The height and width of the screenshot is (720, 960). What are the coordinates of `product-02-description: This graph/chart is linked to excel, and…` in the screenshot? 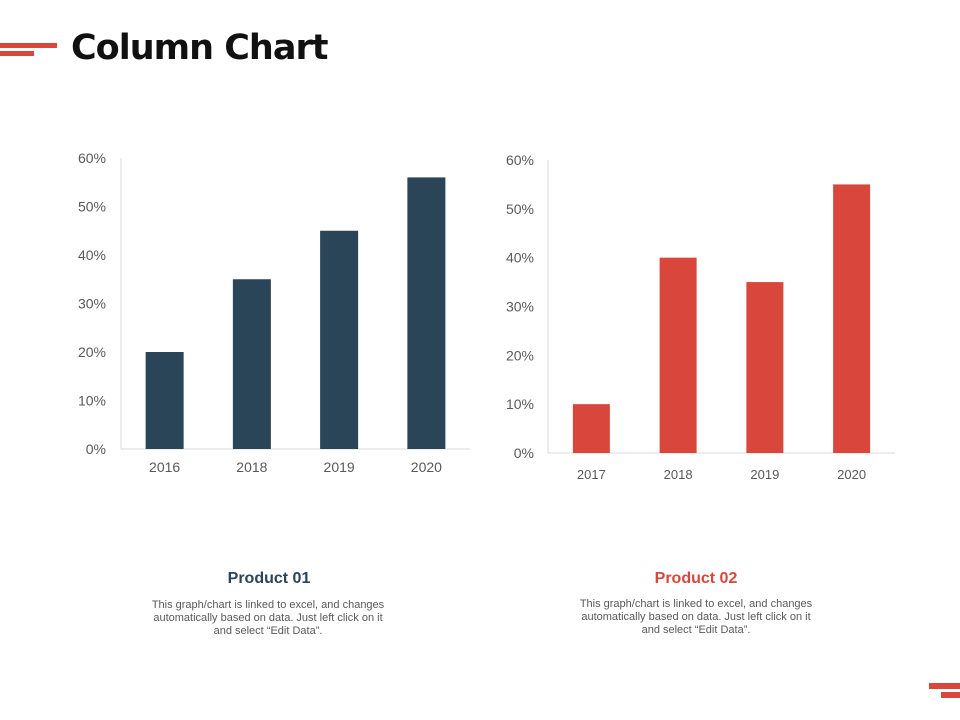 It's located at (696, 617).